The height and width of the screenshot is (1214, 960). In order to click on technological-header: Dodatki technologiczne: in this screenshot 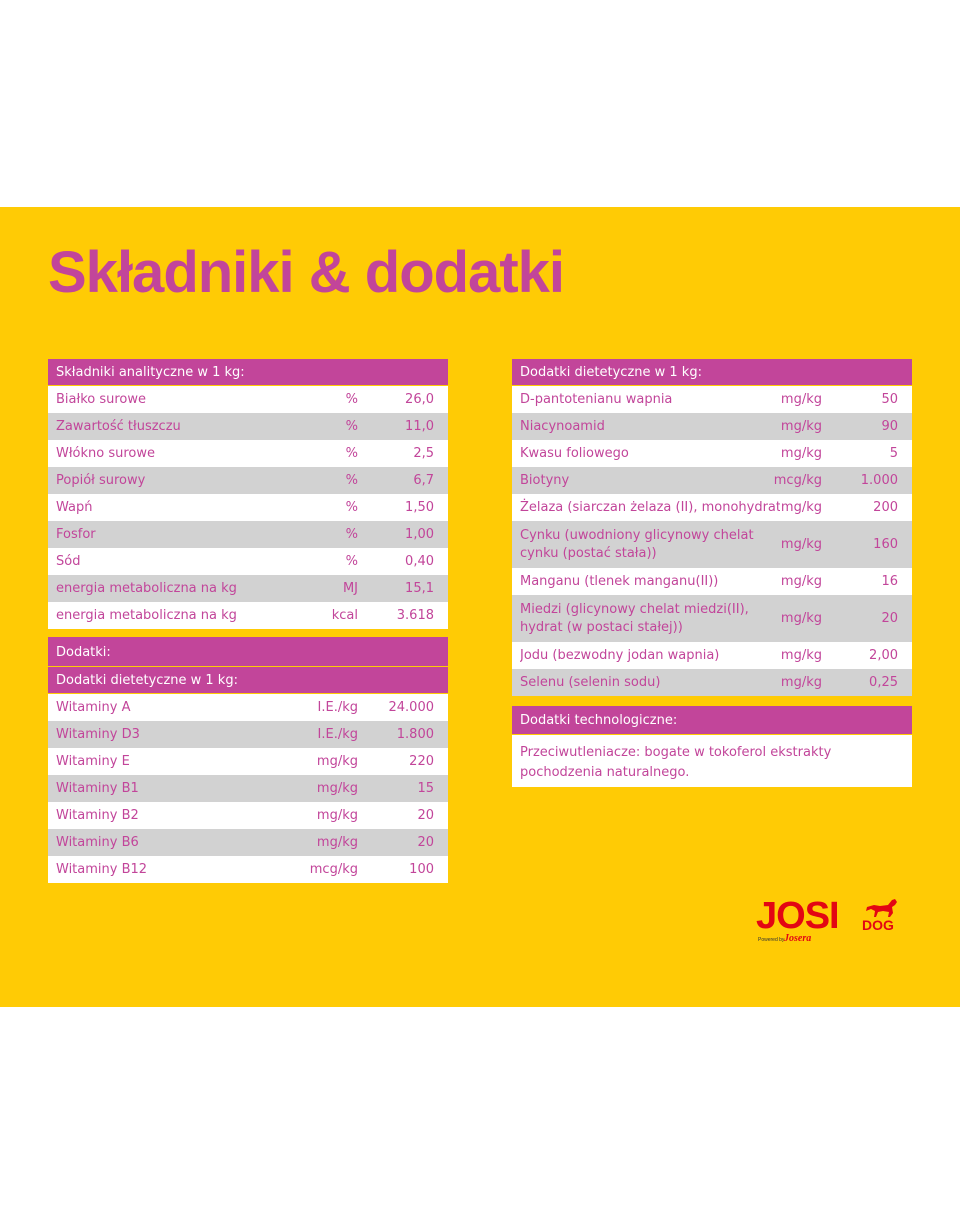, I will do `click(712, 720)`.